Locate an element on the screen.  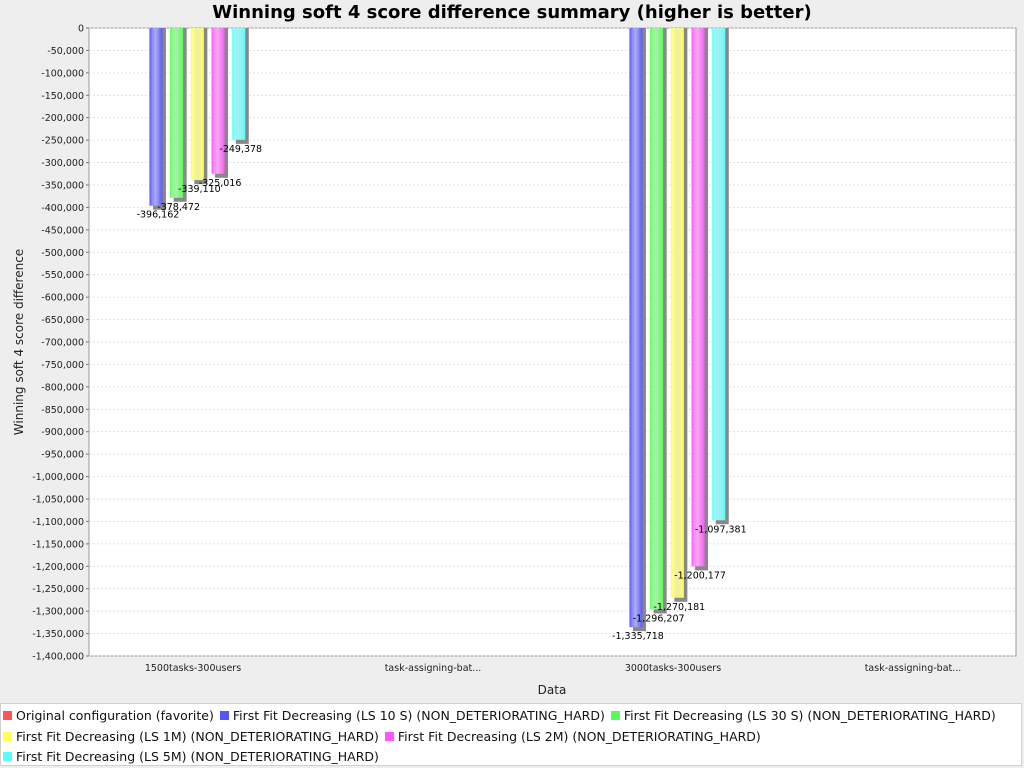
y-tick-label: -1,350,000 is located at coordinates (58, 634).